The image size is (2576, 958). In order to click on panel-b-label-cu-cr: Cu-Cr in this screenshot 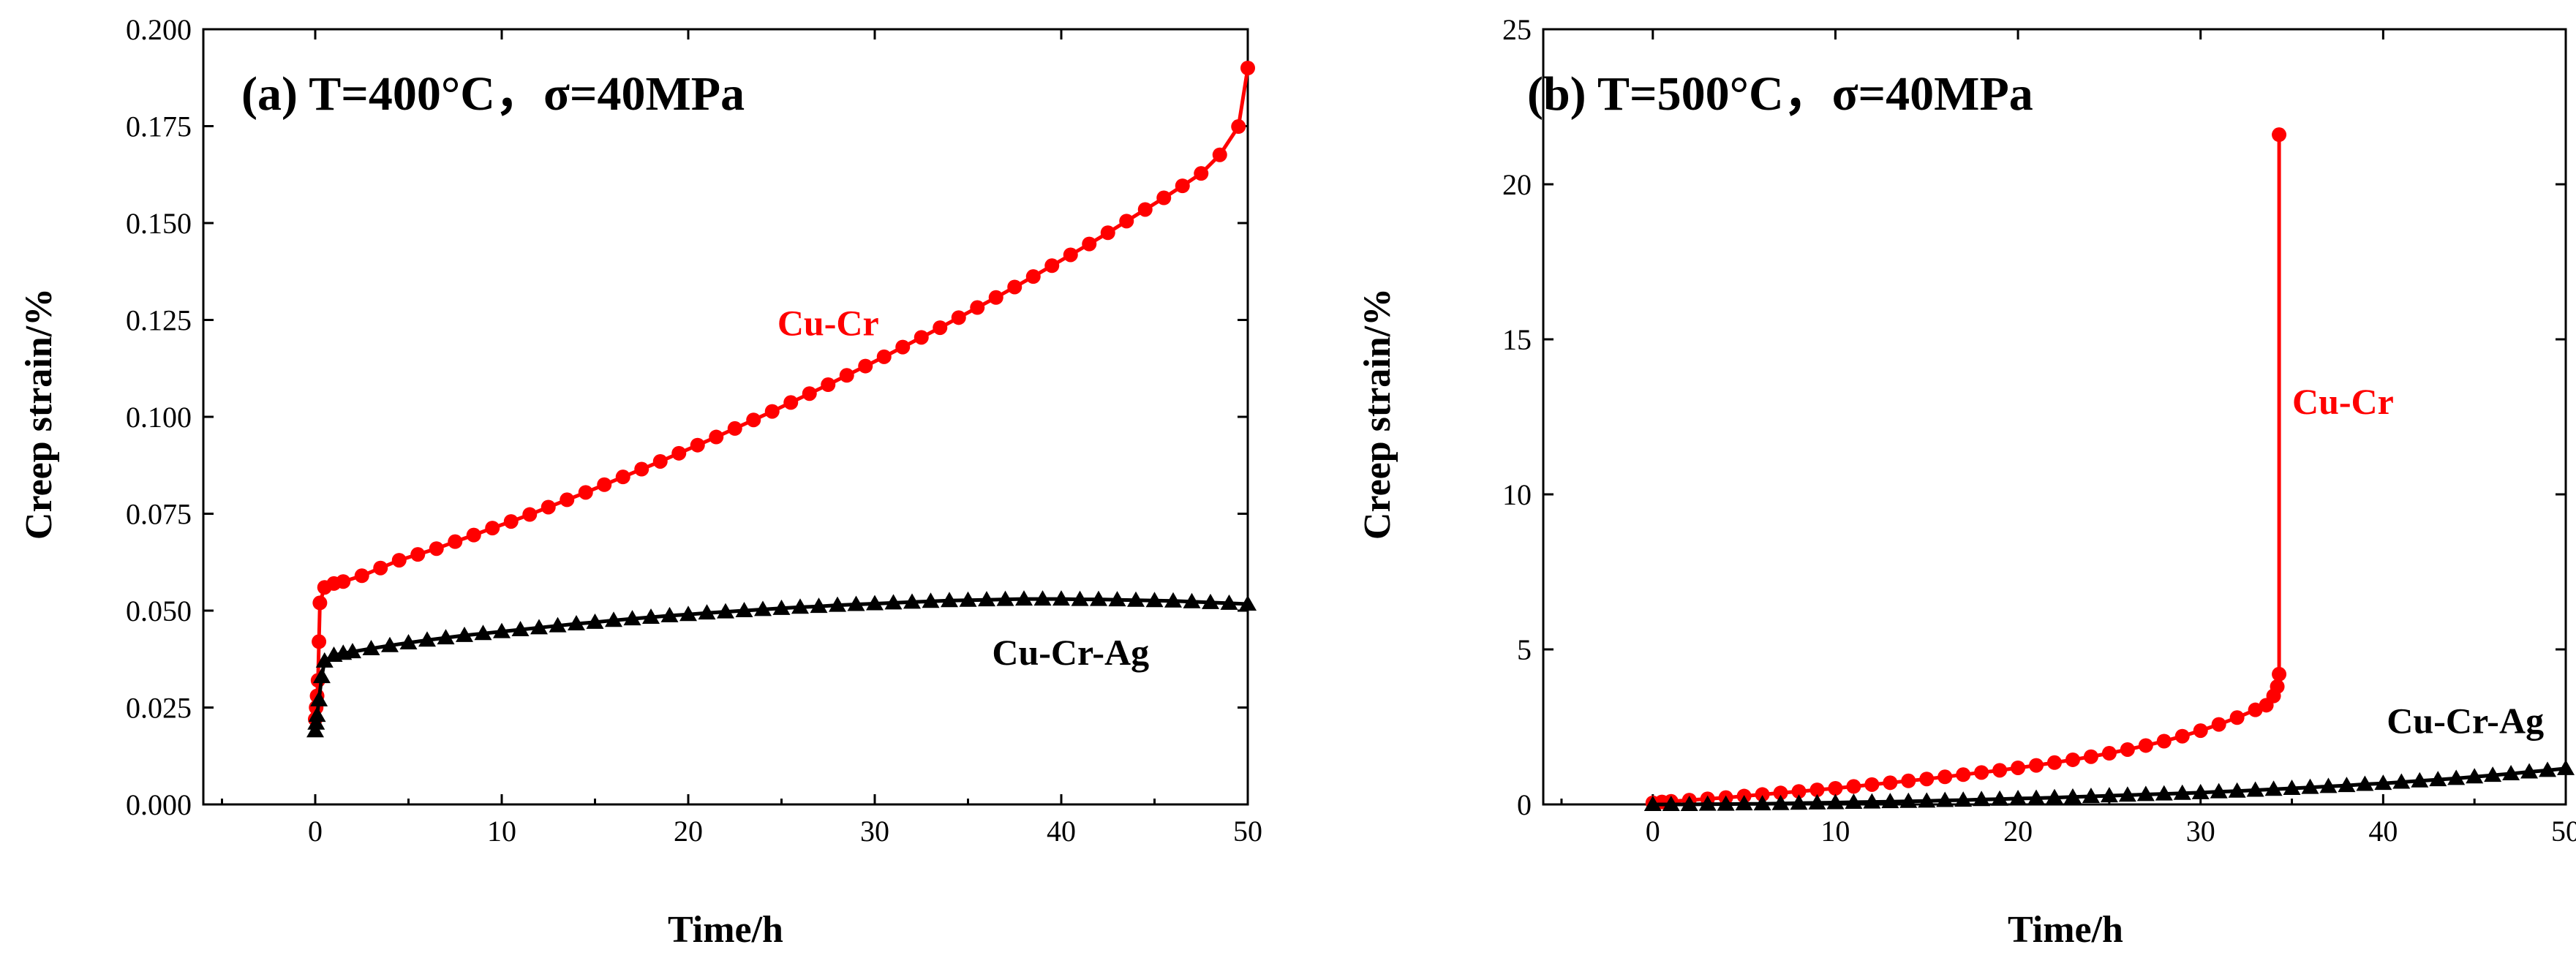, I will do `click(2343, 401)`.